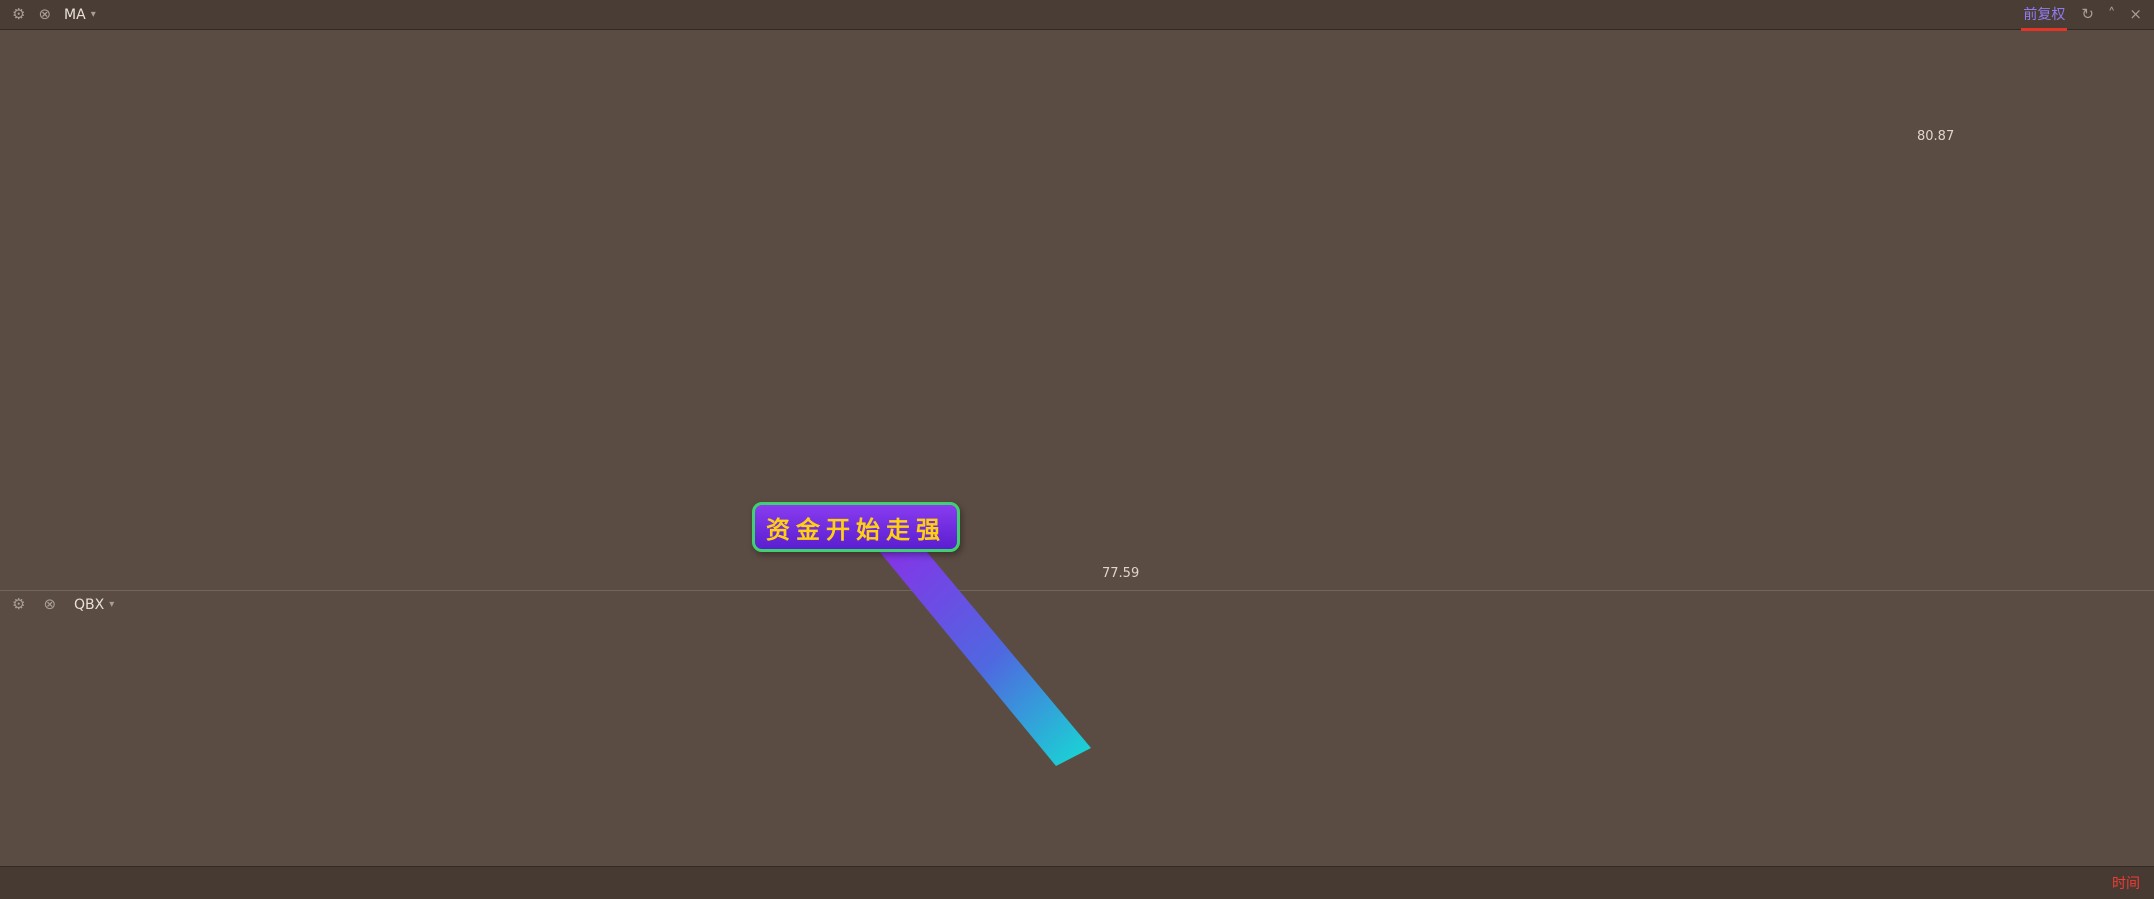 The image size is (2154, 899). I want to click on volume-flow-chart, so click(216, 695).